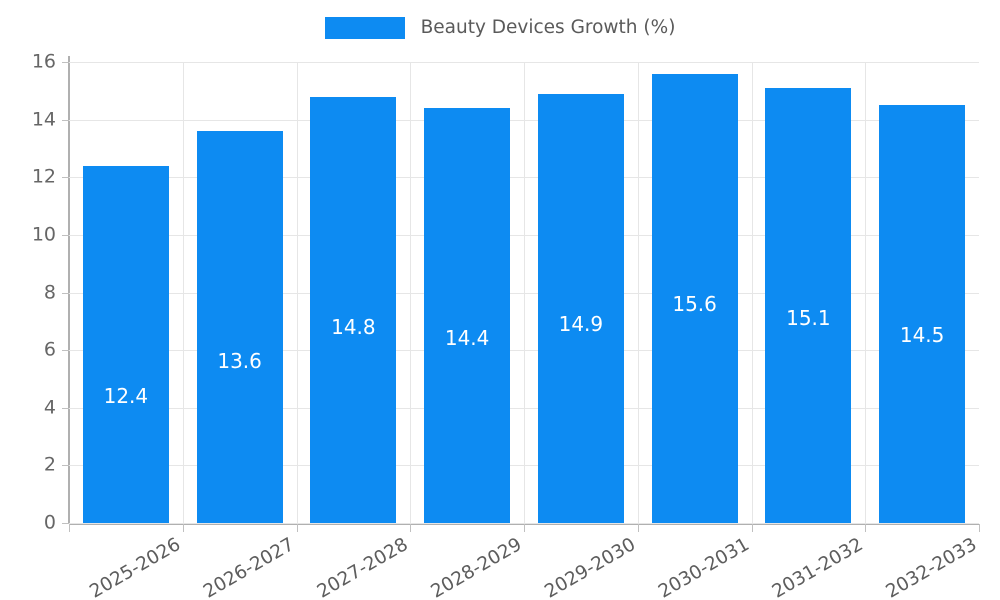 Image resolution: width=1000 pixels, height=600 pixels. Describe the element at coordinates (49, 349) in the screenshot. I see `y-axis-tick-label: 6` at that location.